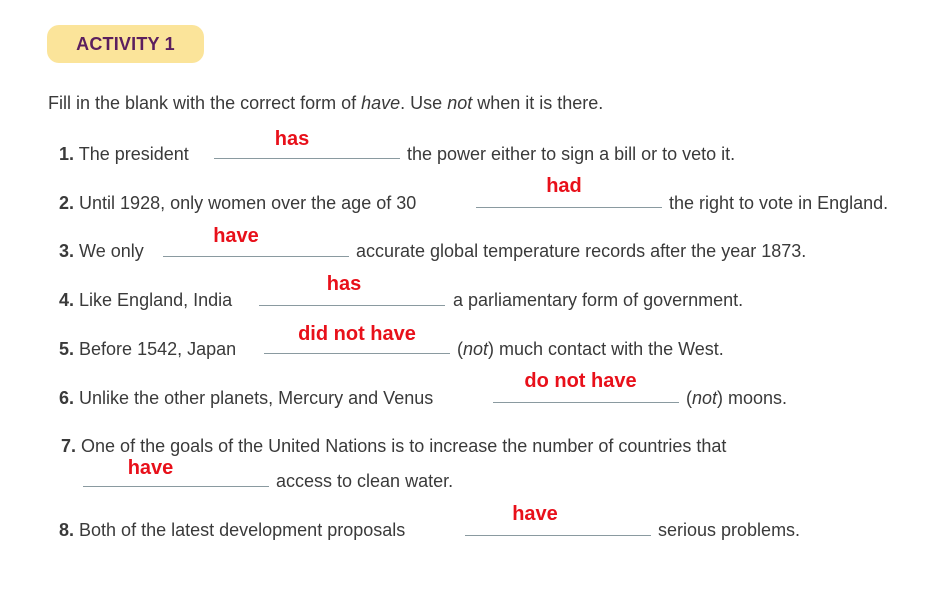 The image size is (950, 589). Describe the element at coordinates (758, 398) in the screenshot. I see `item-6-after-text: moons.` at that location.